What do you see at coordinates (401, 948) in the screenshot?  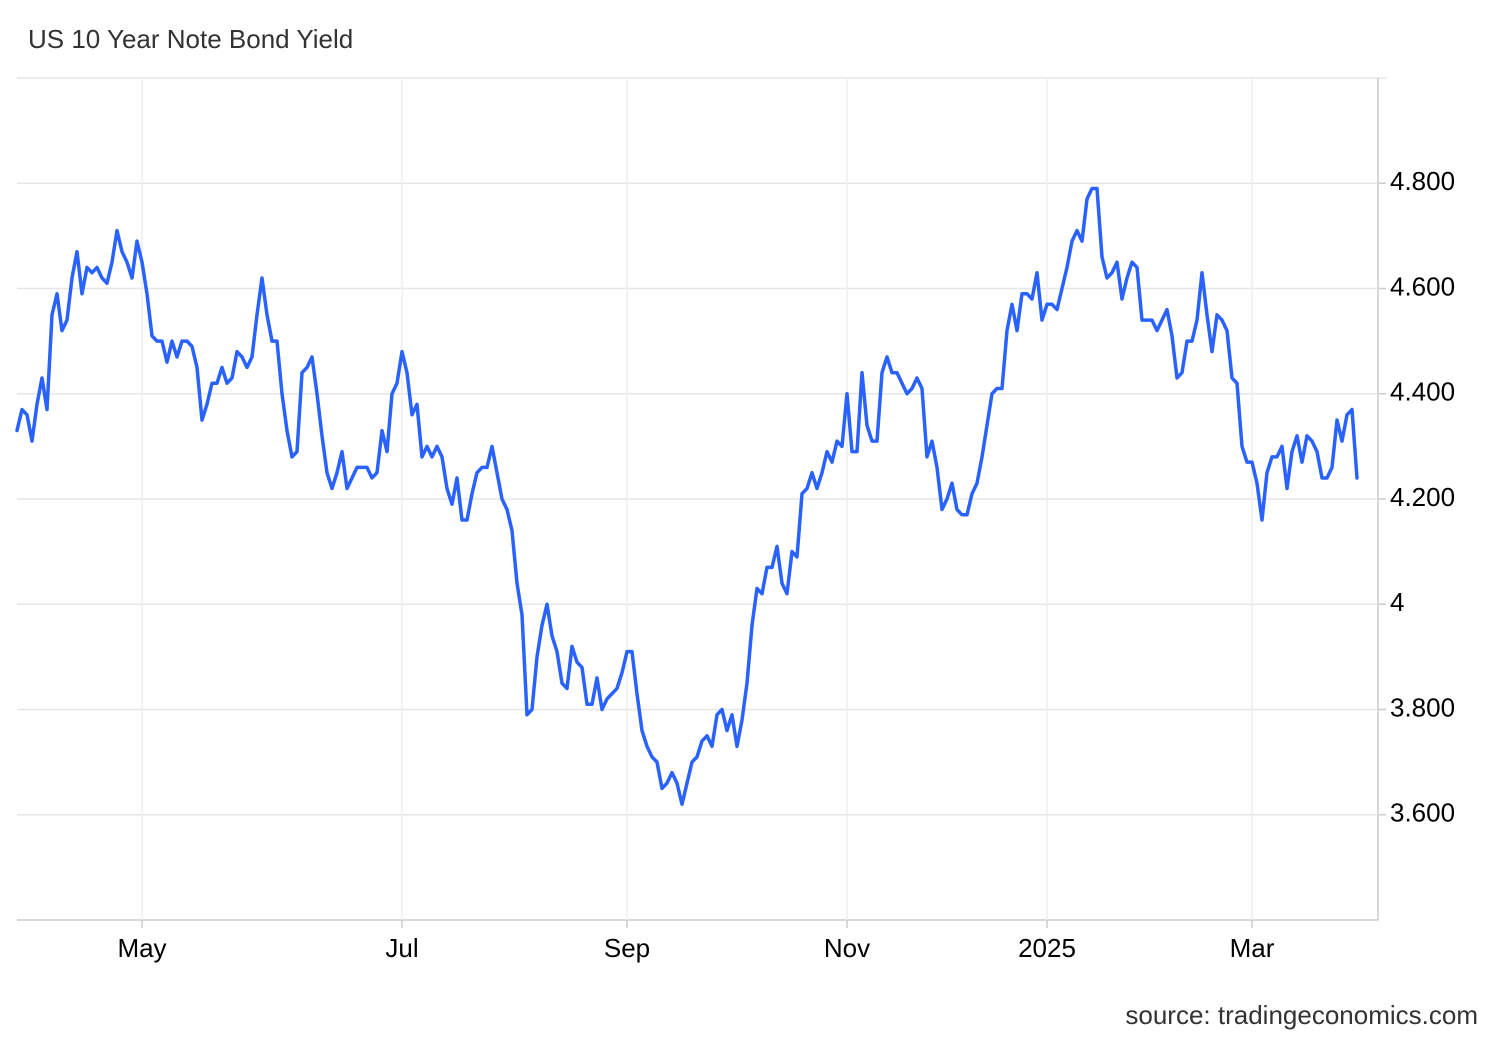 I see `x-tick-label: Jul` at bounding box center [401, 948].